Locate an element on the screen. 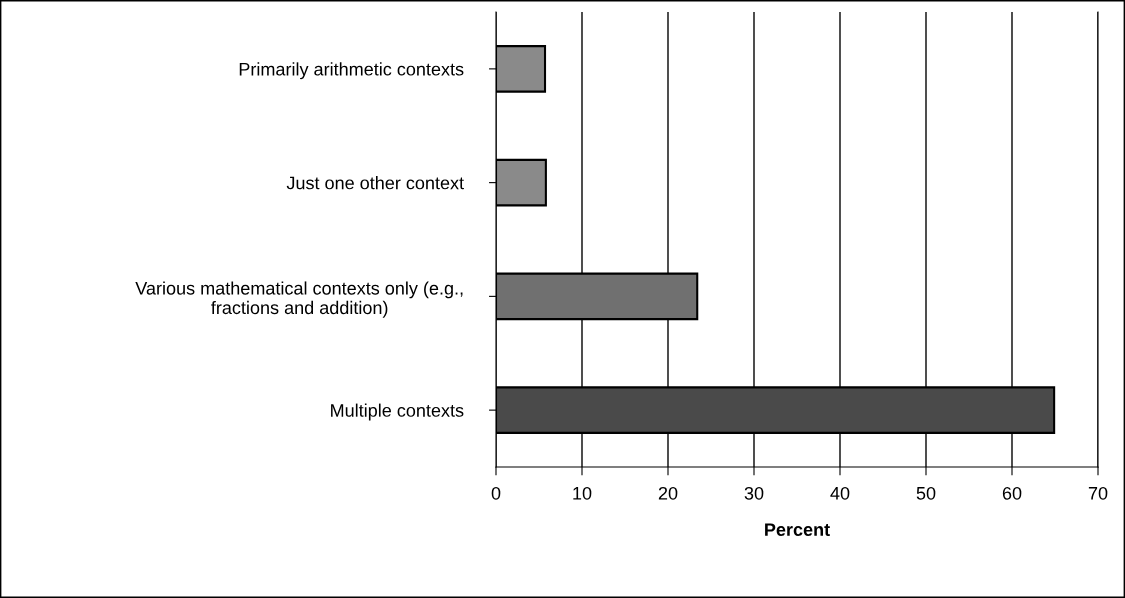 The width and height of the screenshot is (1125, 598). x-tick-label: 20 is located at coordinates (668, 493).